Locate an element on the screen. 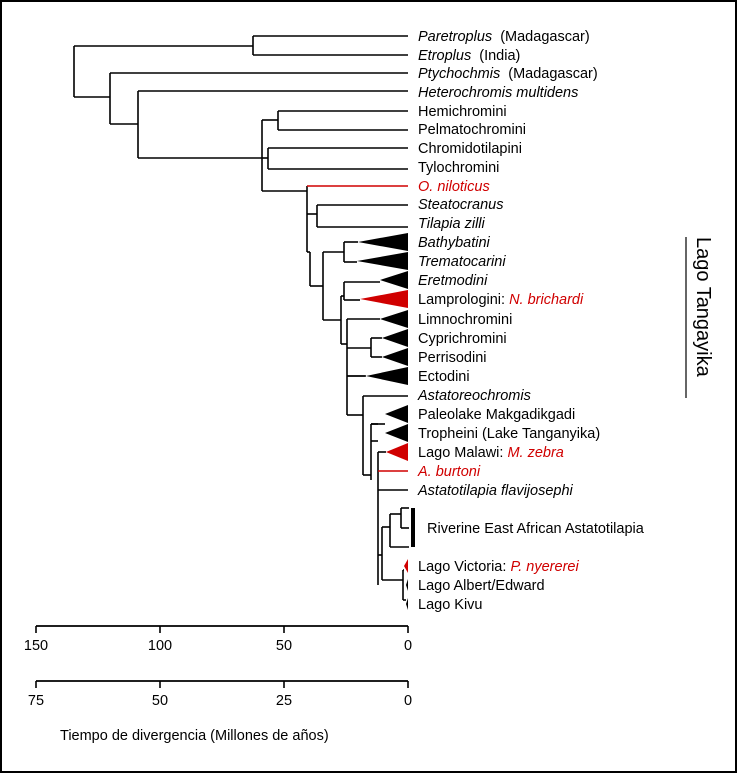  label-part: Pelmatochromini is located at coordinates (472, 130).